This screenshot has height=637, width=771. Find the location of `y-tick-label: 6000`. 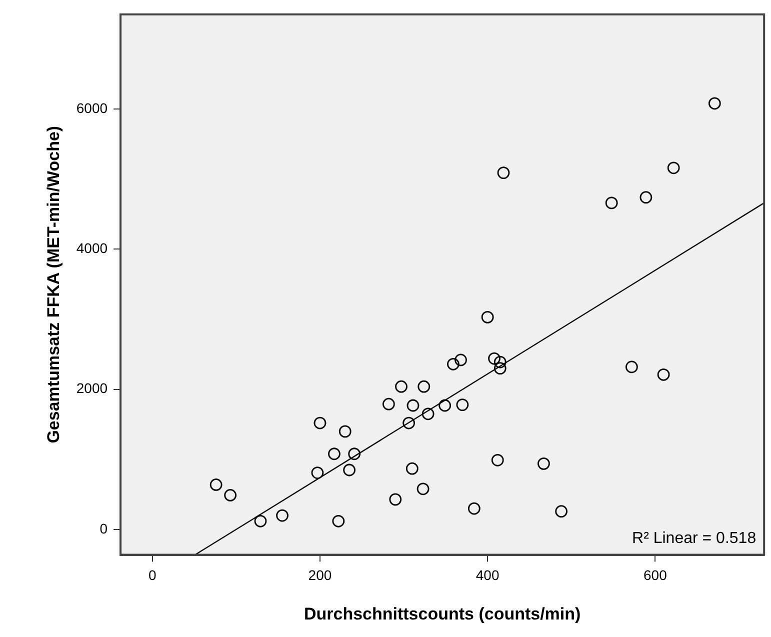

y-tick-label: 6000 is located at coordinates (92, 108).